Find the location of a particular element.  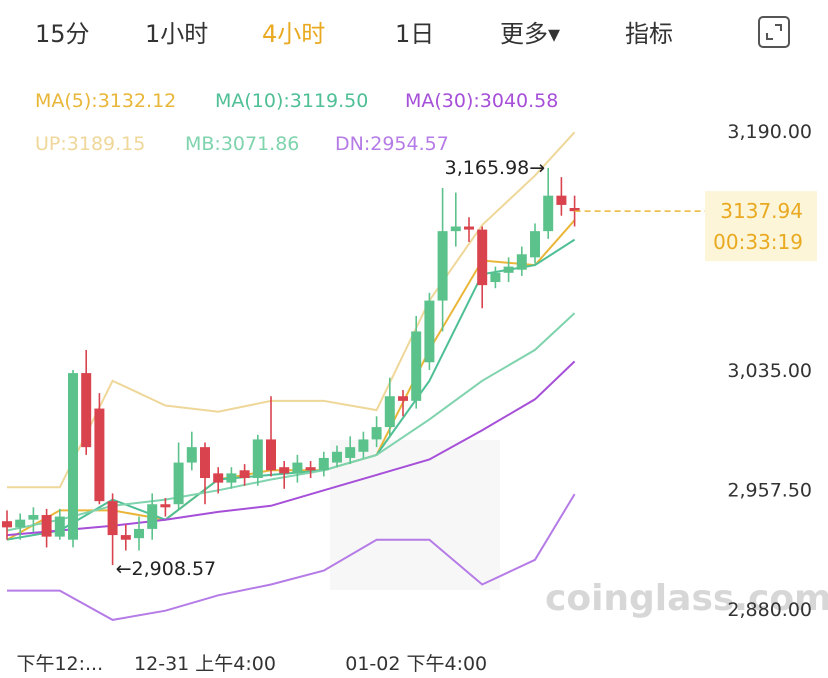

x-tick-label: 12-31 上午4:00 is located at coordinates (205, 664).